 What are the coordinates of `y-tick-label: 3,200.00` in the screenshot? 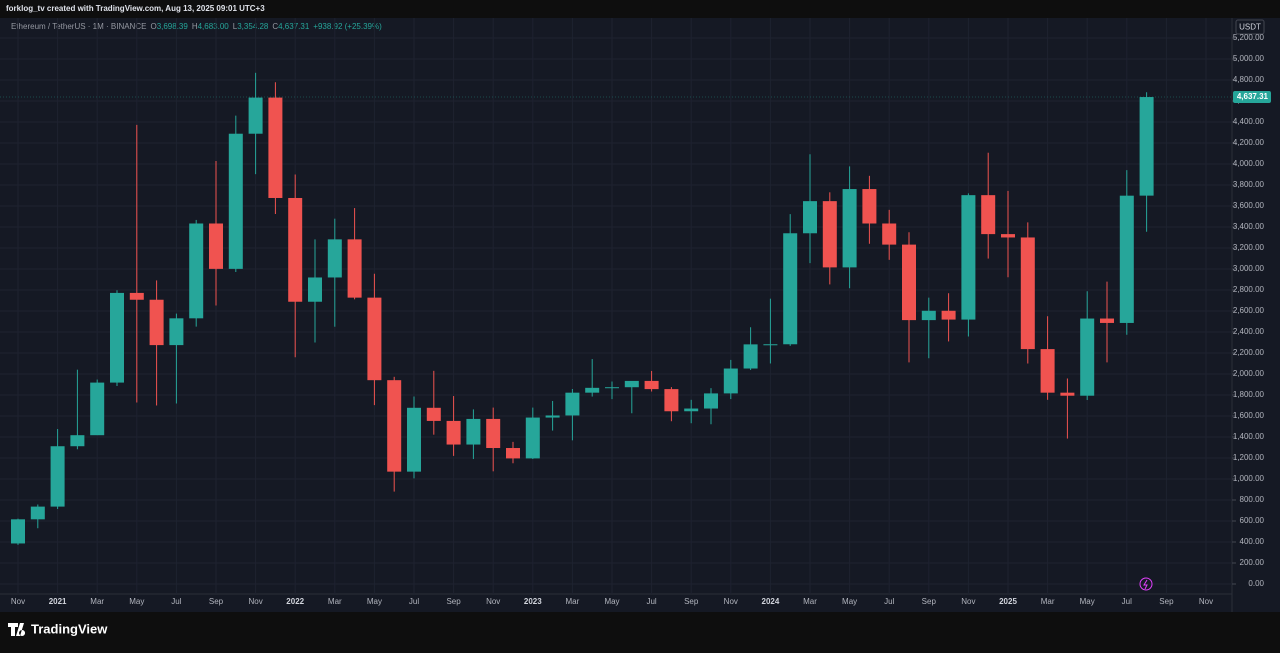 It's located at (1249, 247).